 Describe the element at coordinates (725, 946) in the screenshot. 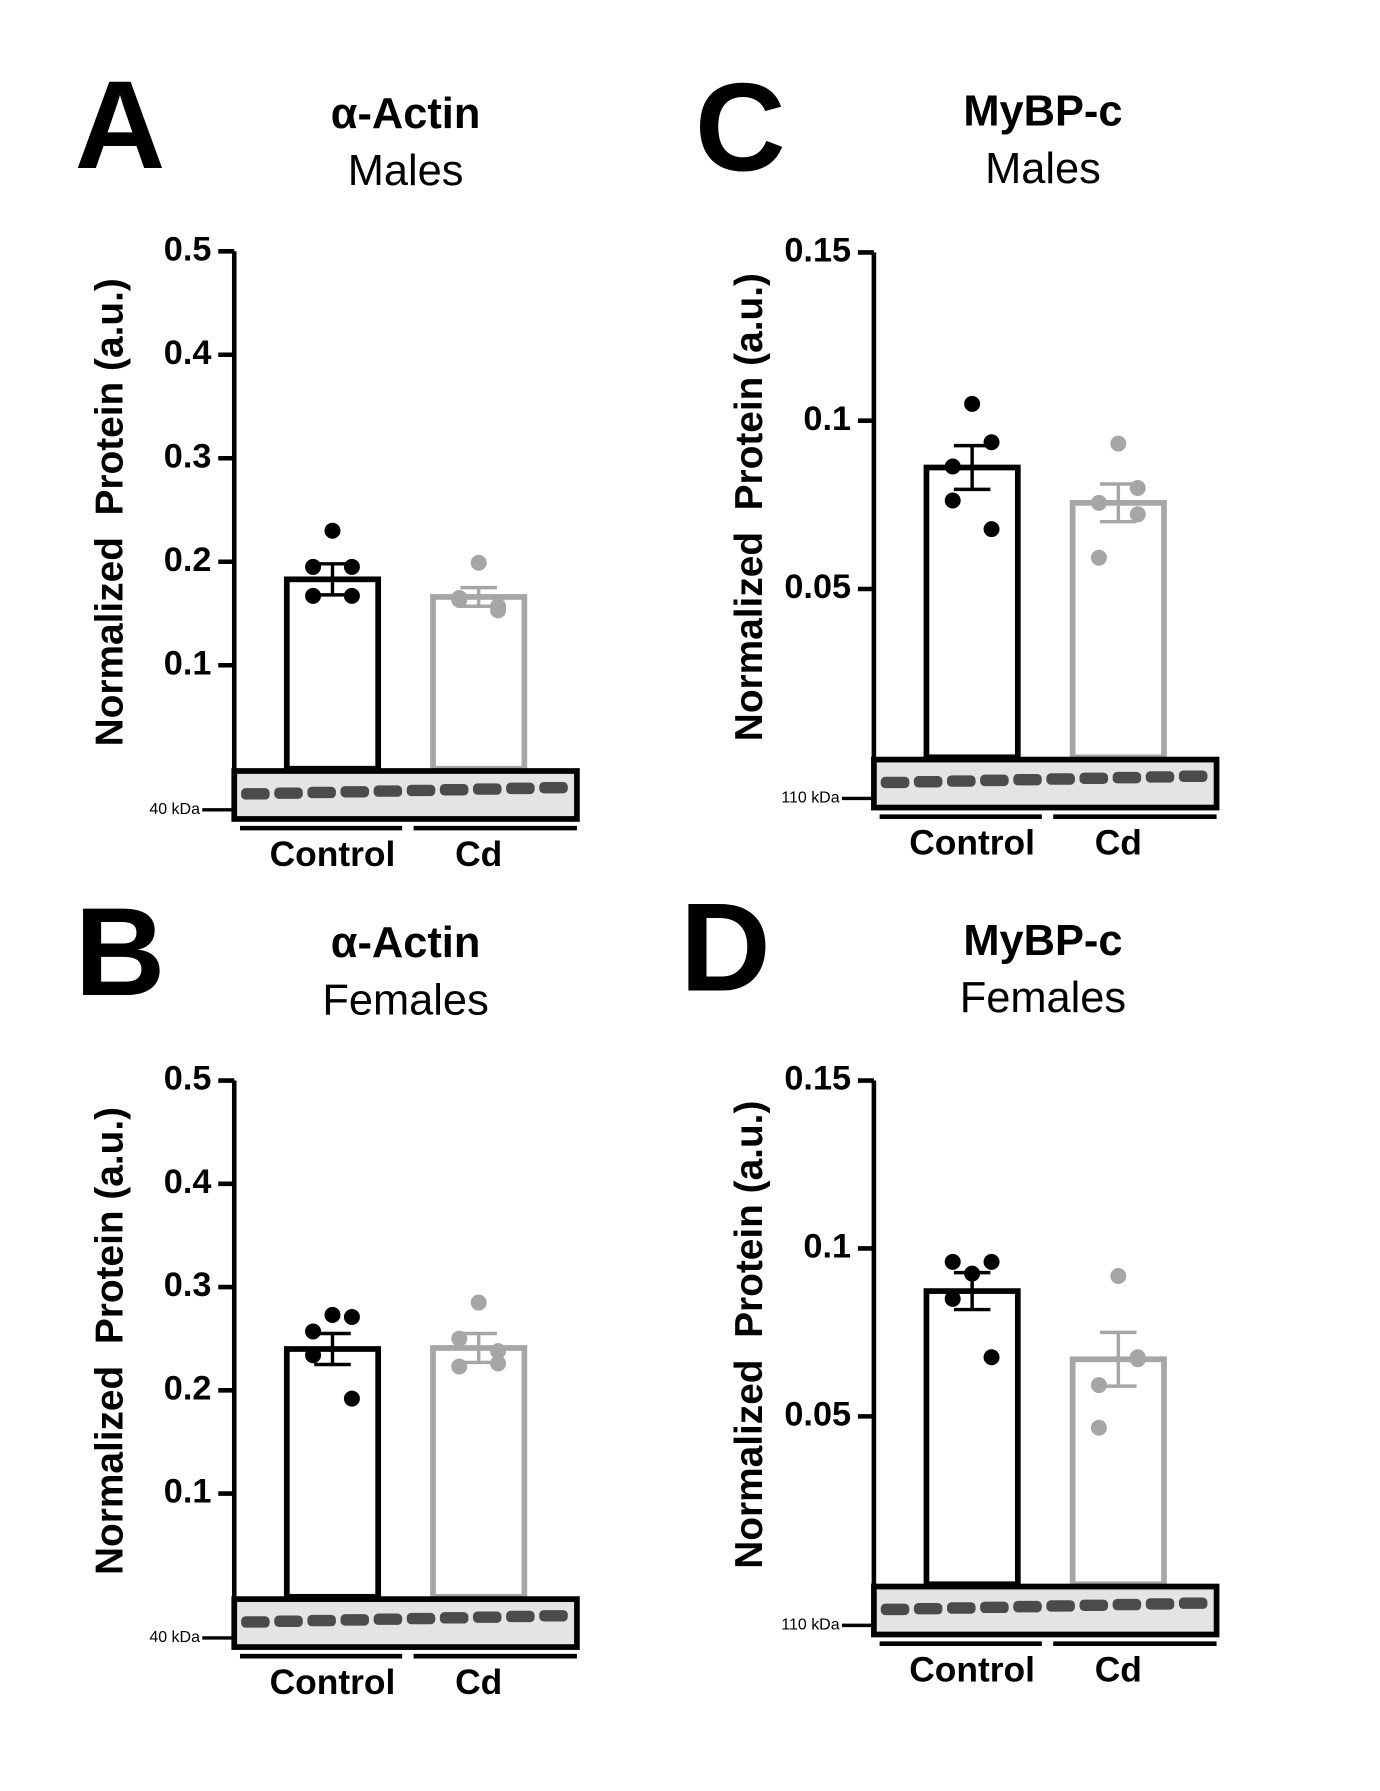

I see `panel-letter: D` at that location.